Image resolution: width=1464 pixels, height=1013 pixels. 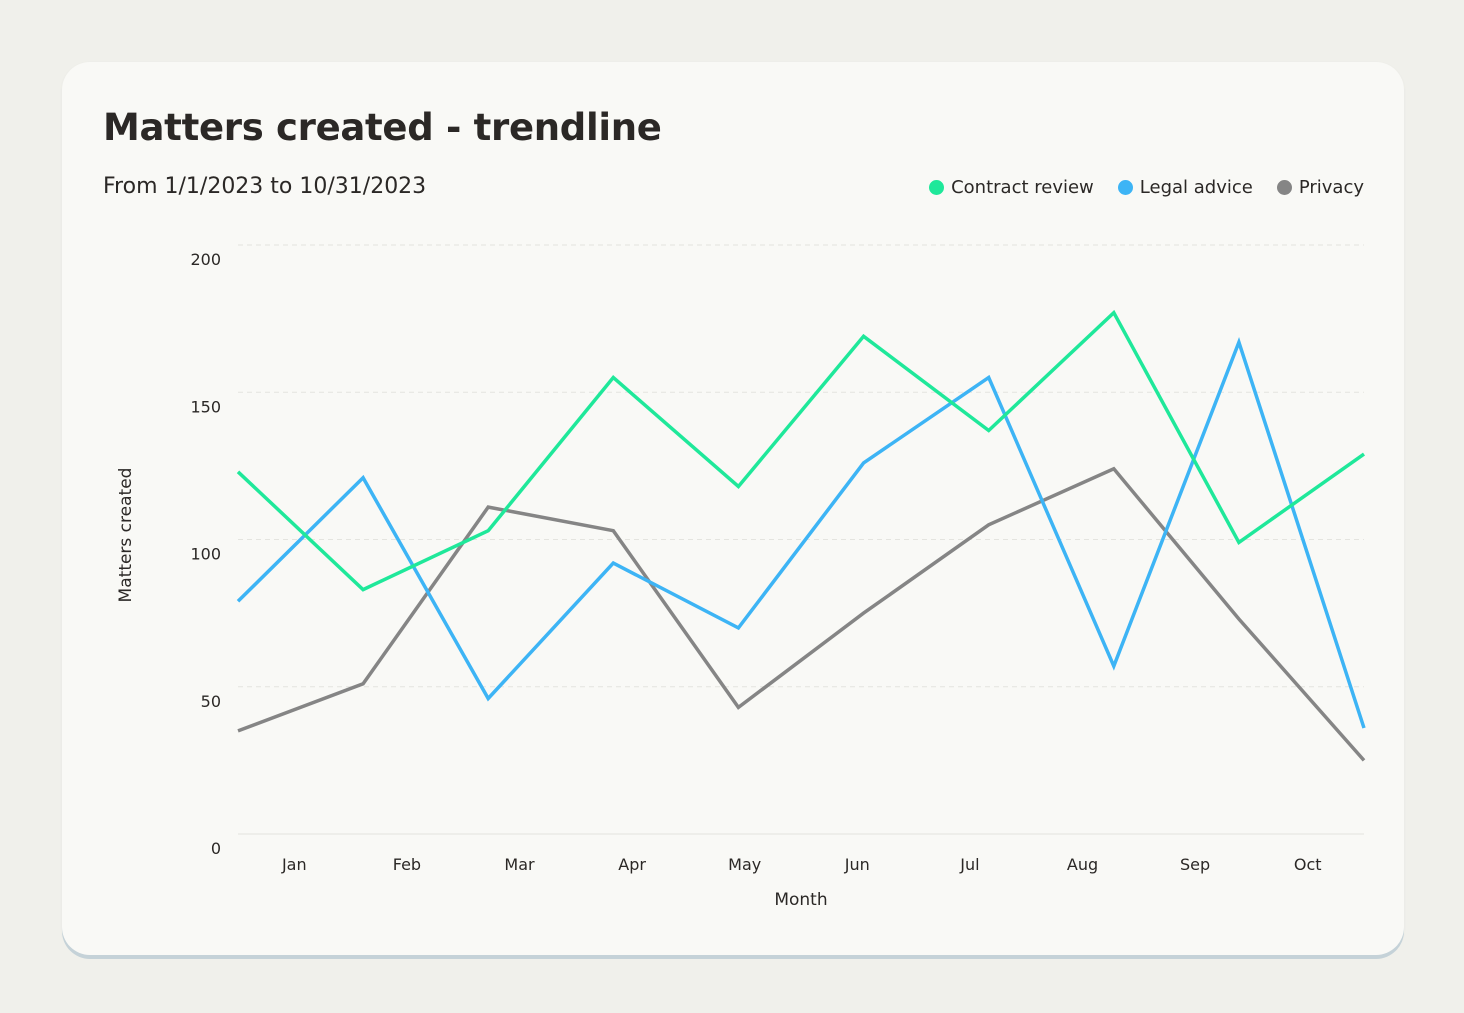 What do you see at coordinates (1331, 187) in the screenshot?
I see `legend-label-privacy: Privacy` at bounding box center [1331, 187].